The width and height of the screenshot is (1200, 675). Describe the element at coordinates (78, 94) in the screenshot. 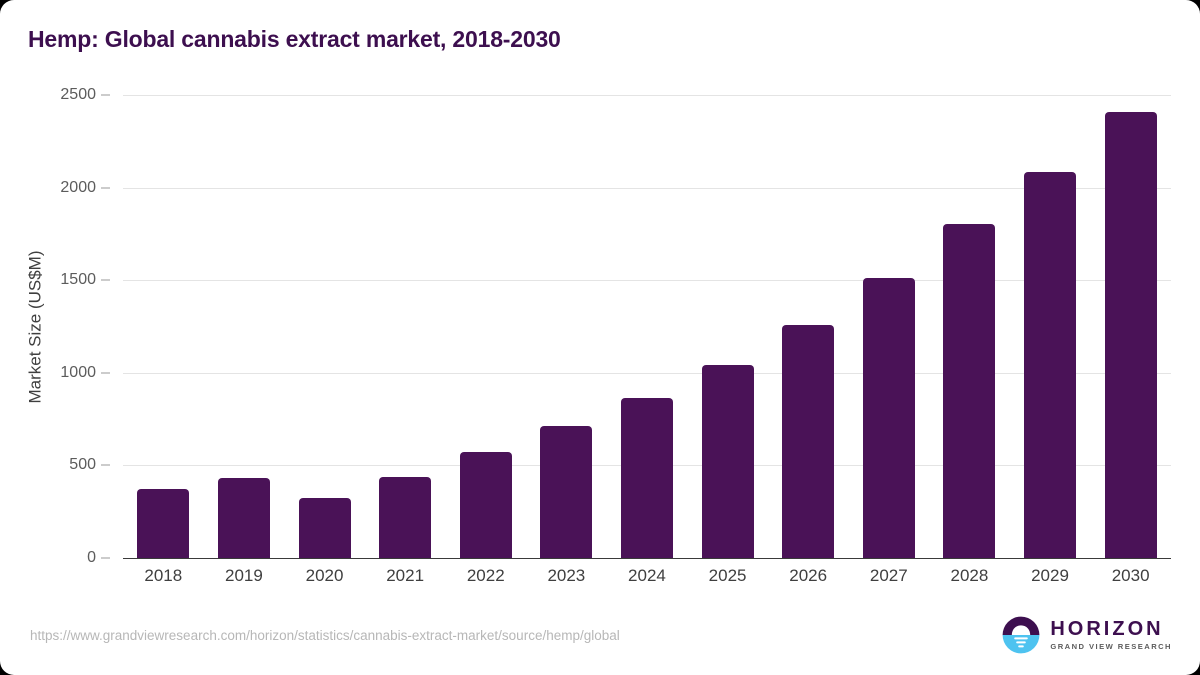

I see `y-axis-tick-label: 2500` at that location.